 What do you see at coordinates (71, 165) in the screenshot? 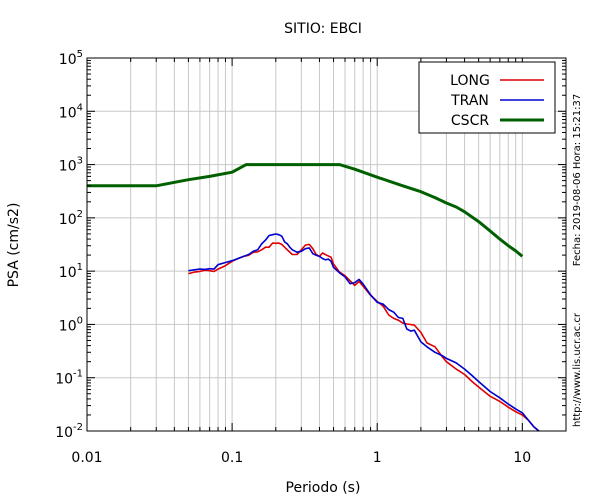
I see `y-tick-label: 10³` at bounding box center [71, 165].